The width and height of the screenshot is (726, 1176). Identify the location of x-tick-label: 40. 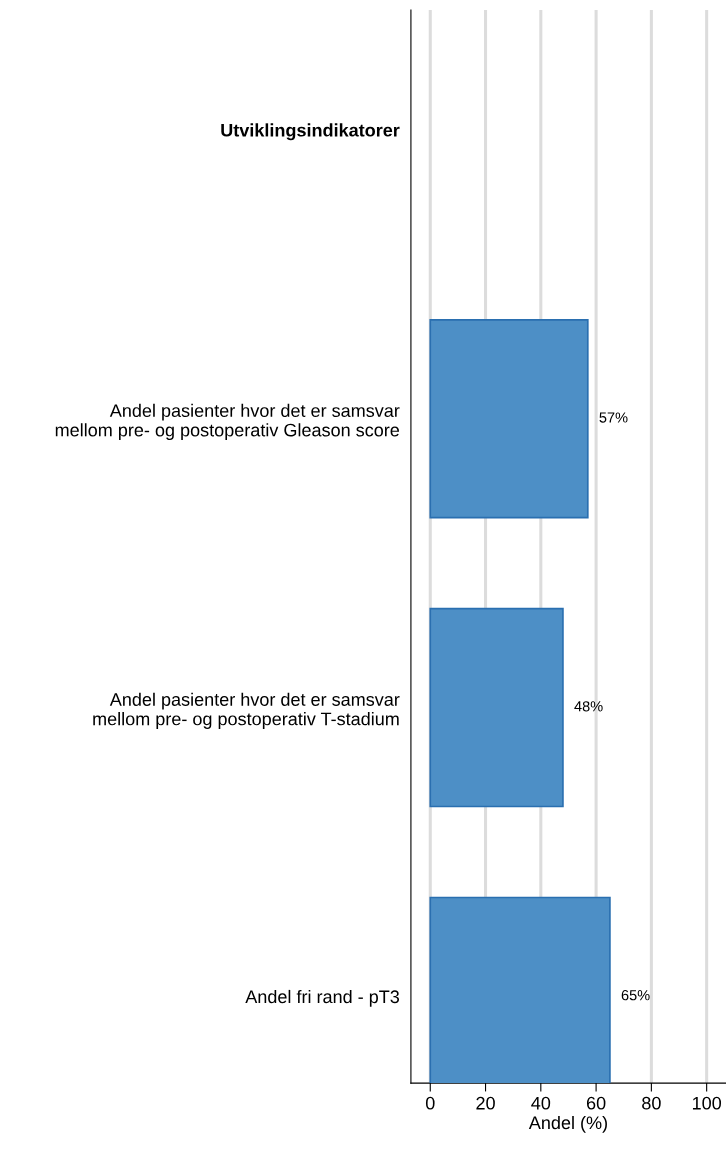
(541, 1103).